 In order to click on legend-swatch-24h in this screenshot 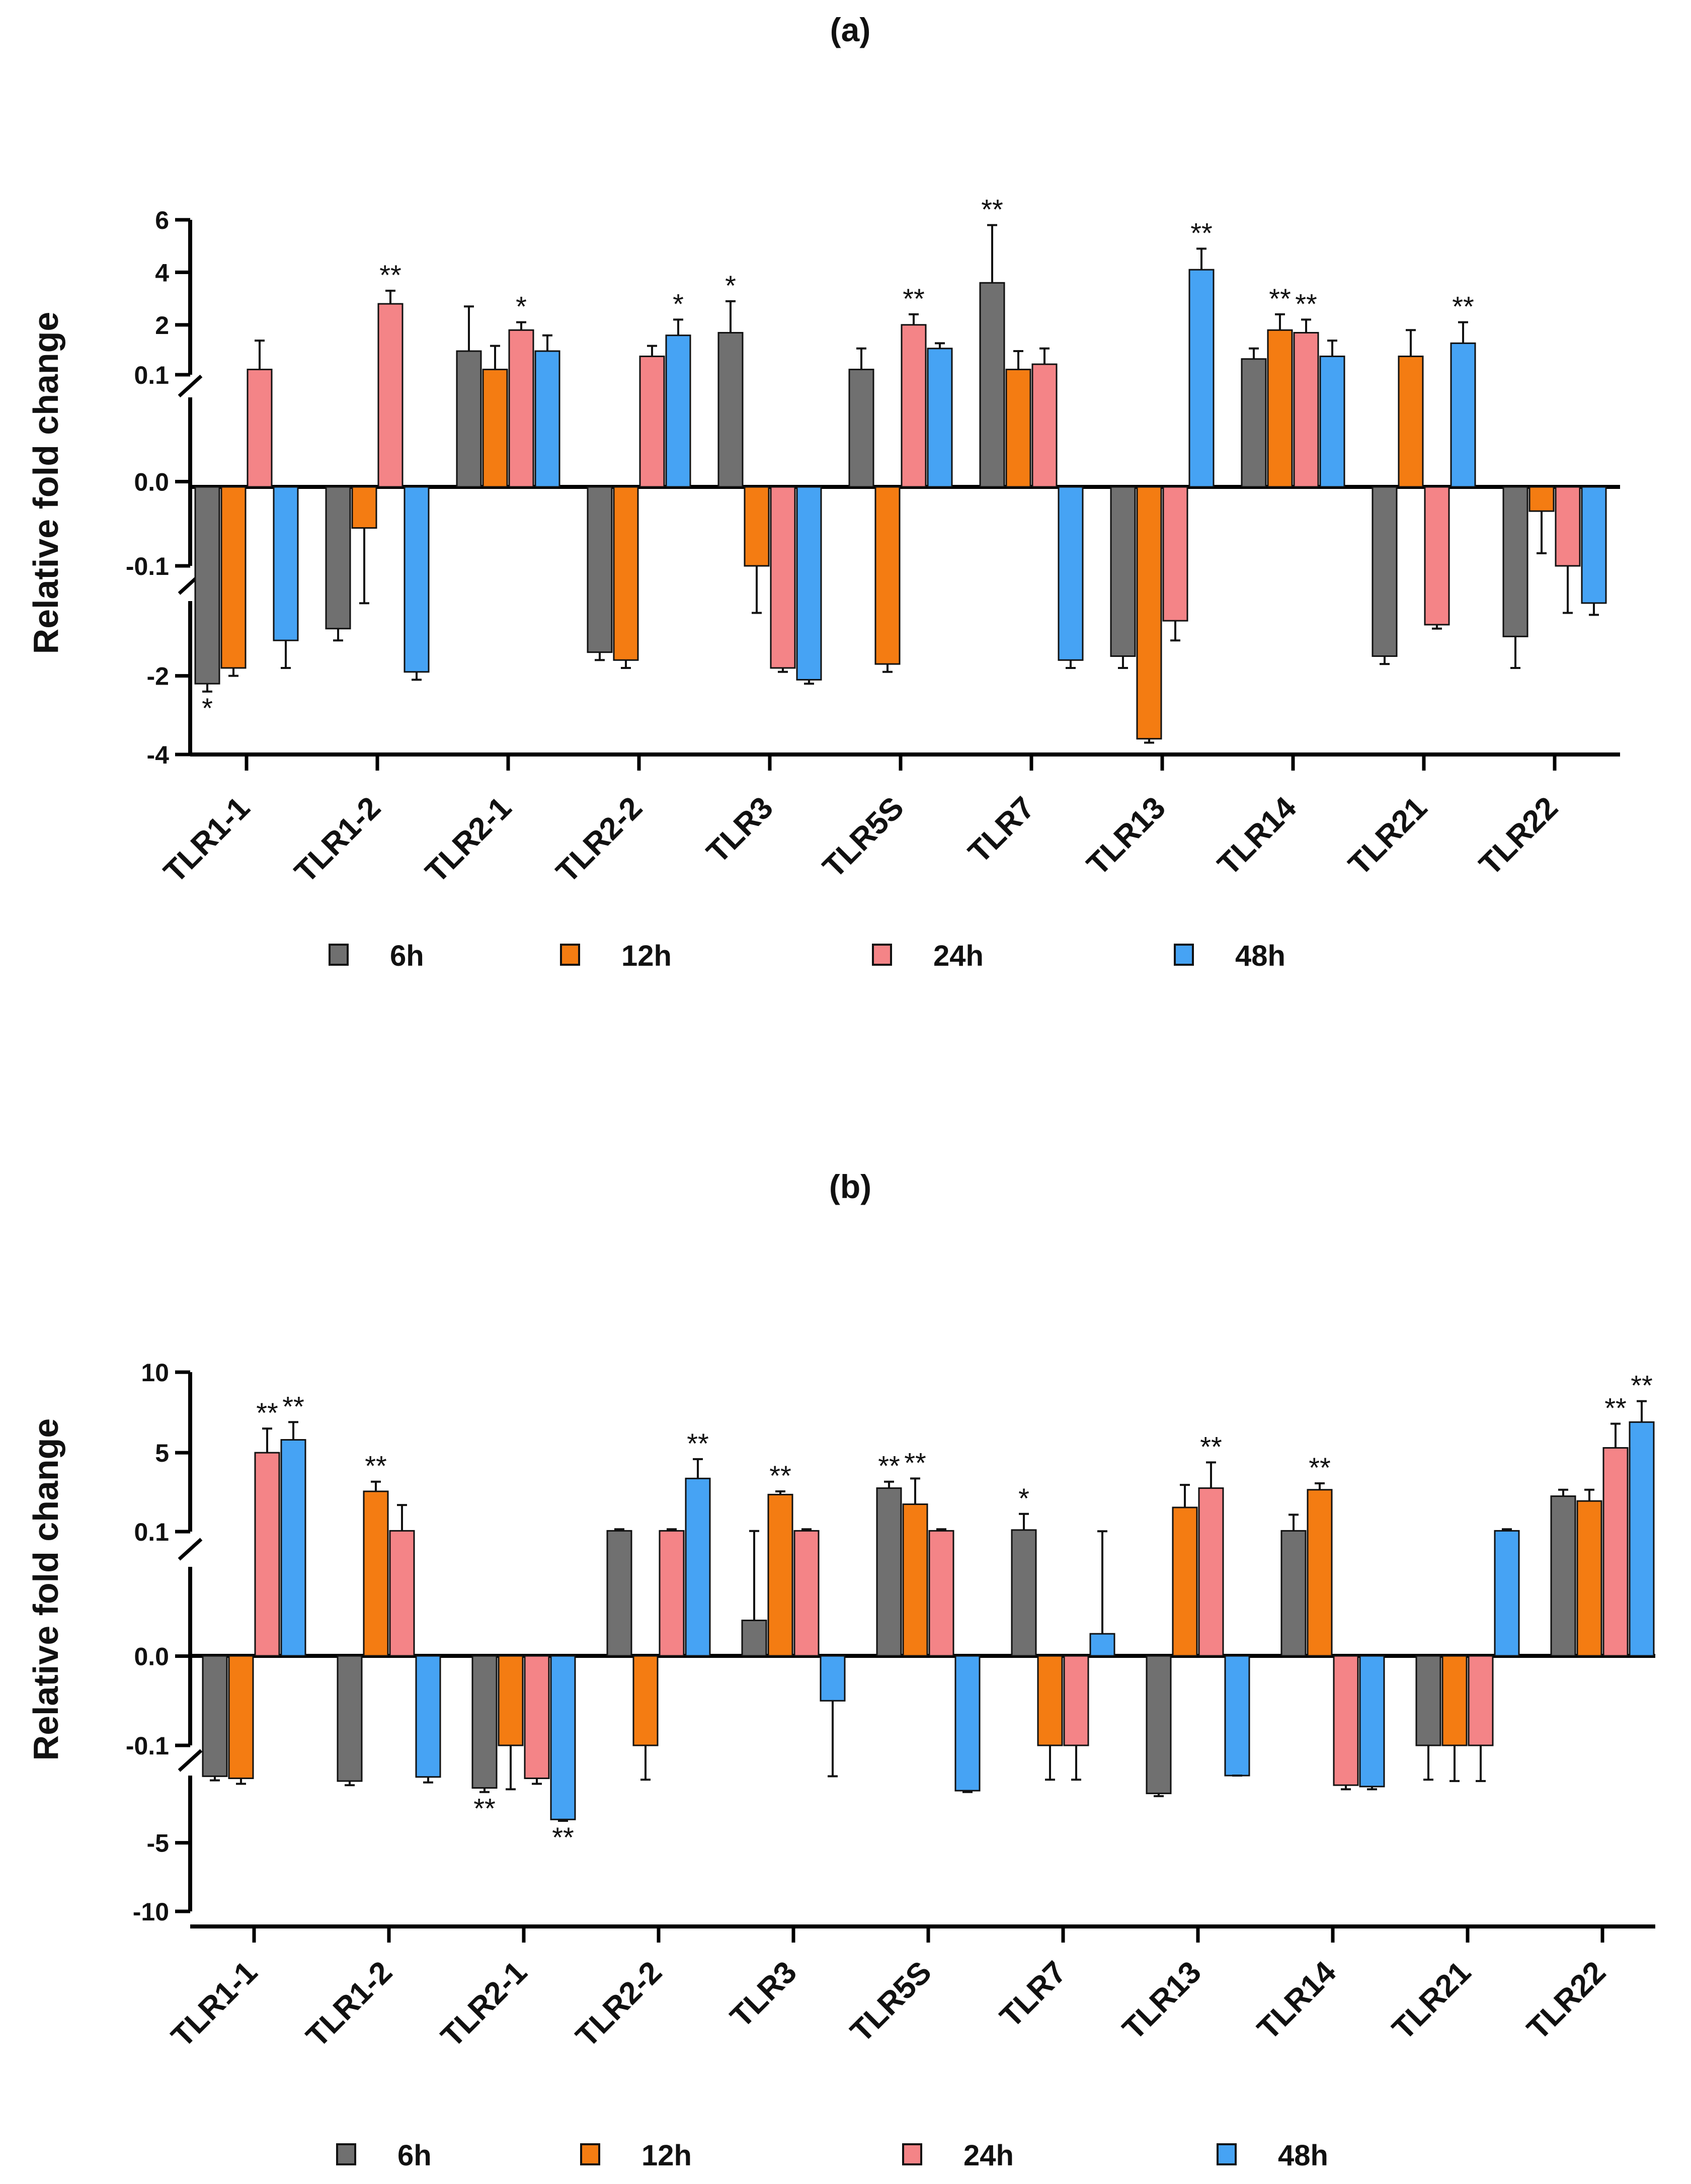, I will do `click(882, 955)`.